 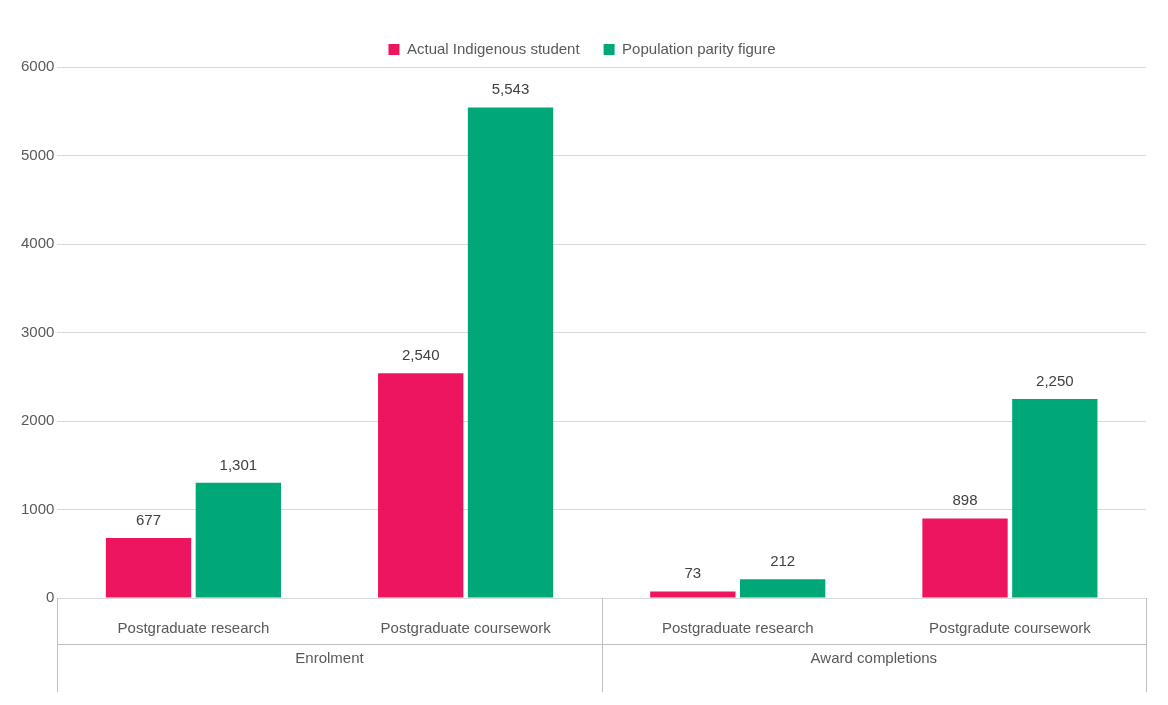 I want to click on text: Award completions, so click(x=874, y=658).